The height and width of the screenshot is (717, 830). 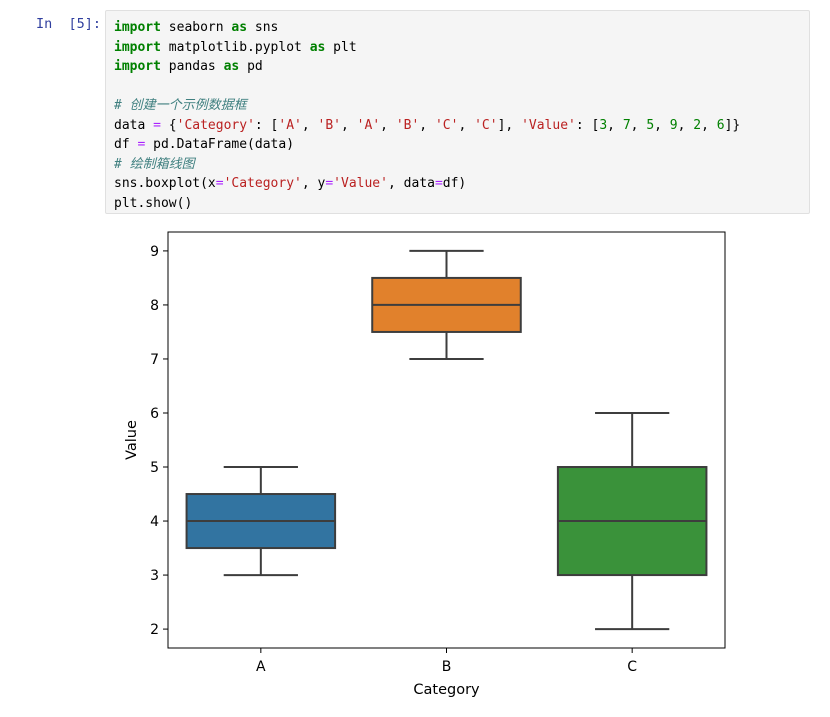 I want to click on box-B, so click(x=446, y=304).